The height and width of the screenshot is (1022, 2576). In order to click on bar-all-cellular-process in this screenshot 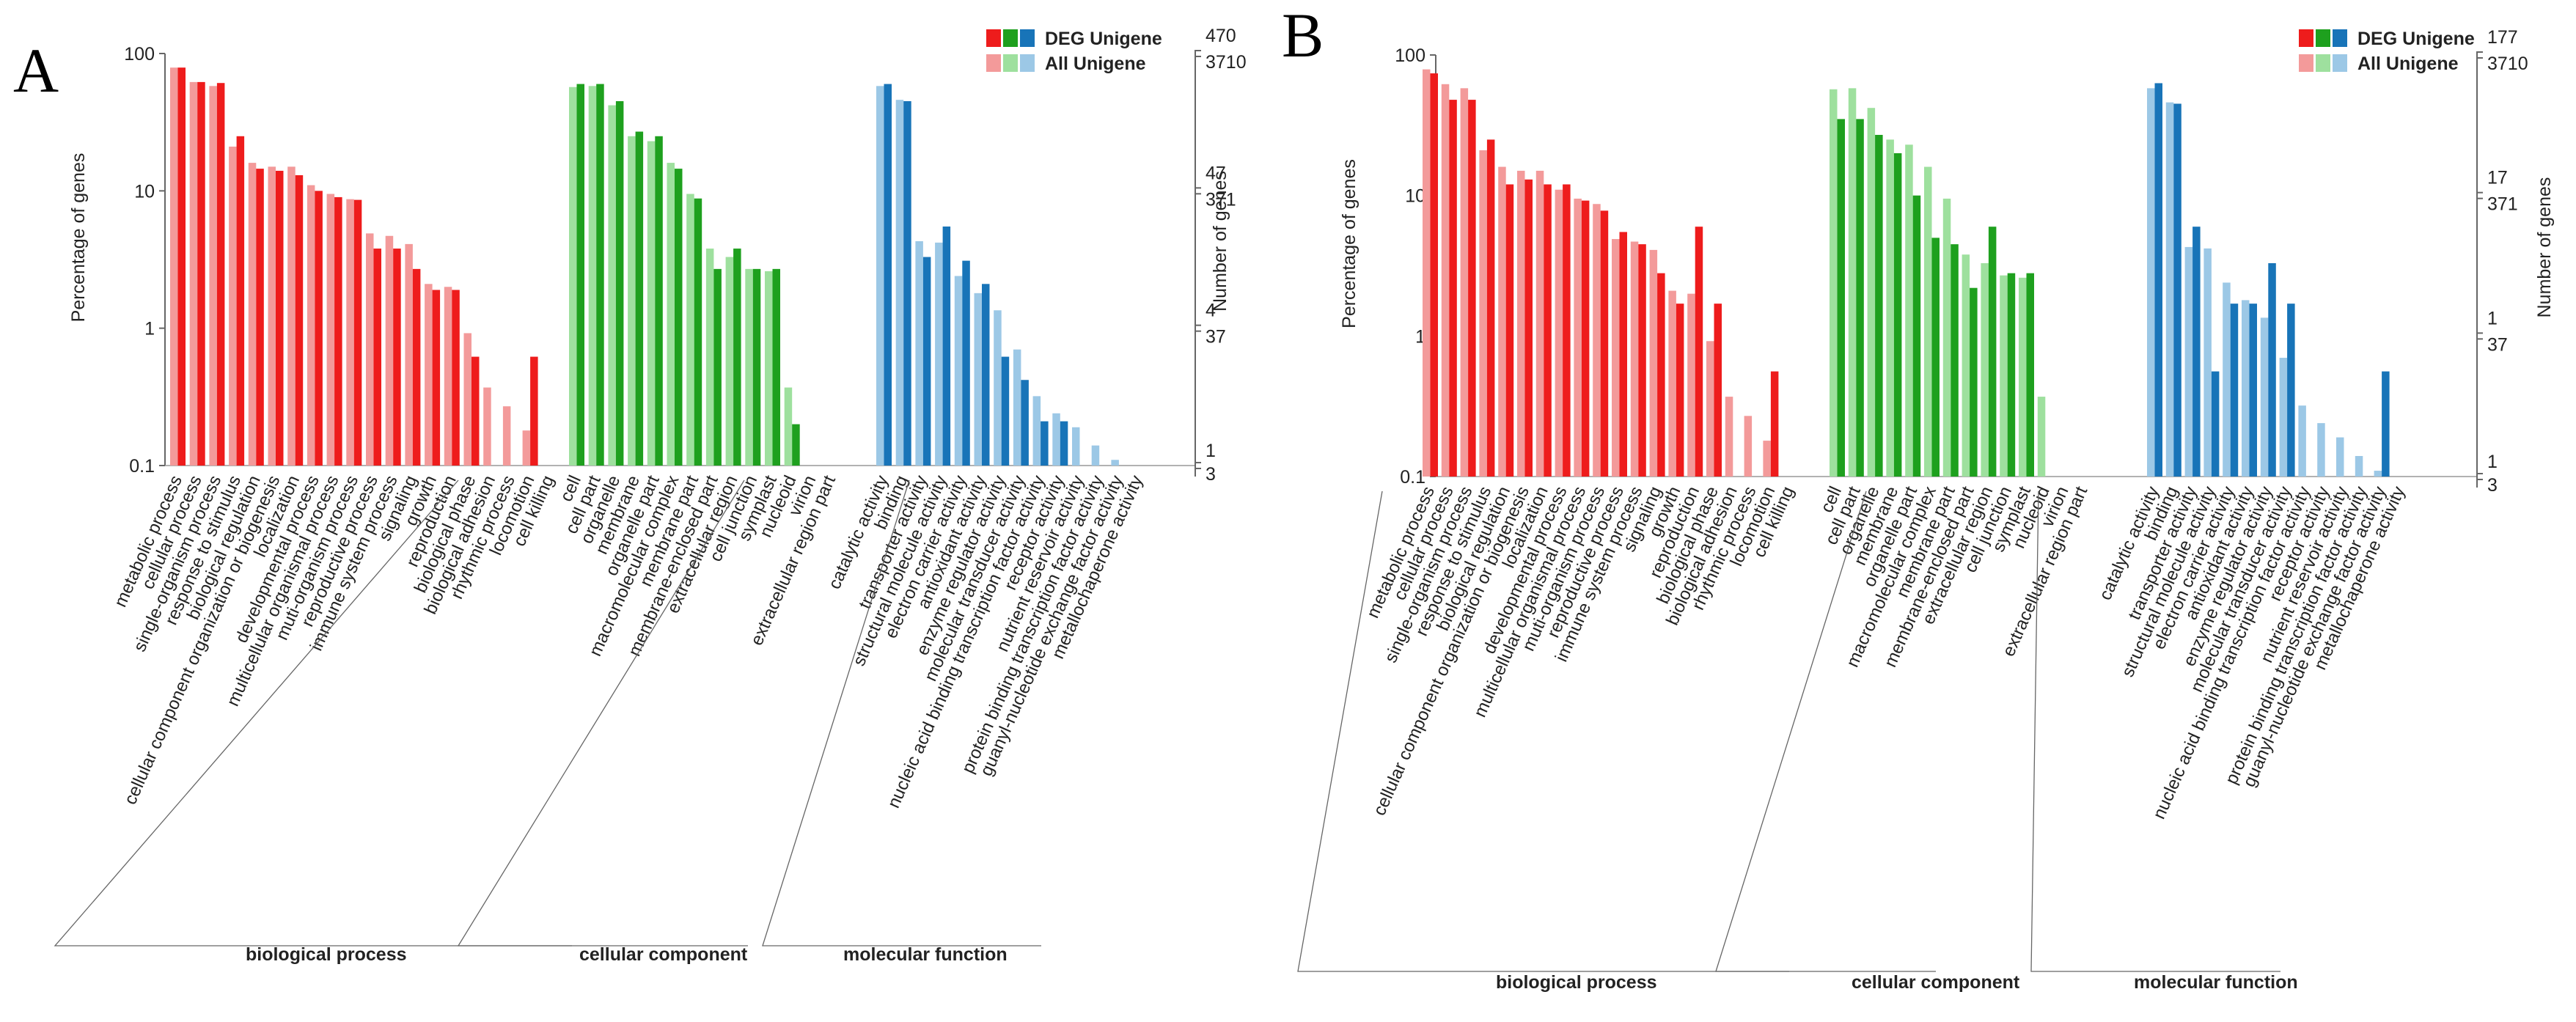, I will do `click(1446, 280)`.